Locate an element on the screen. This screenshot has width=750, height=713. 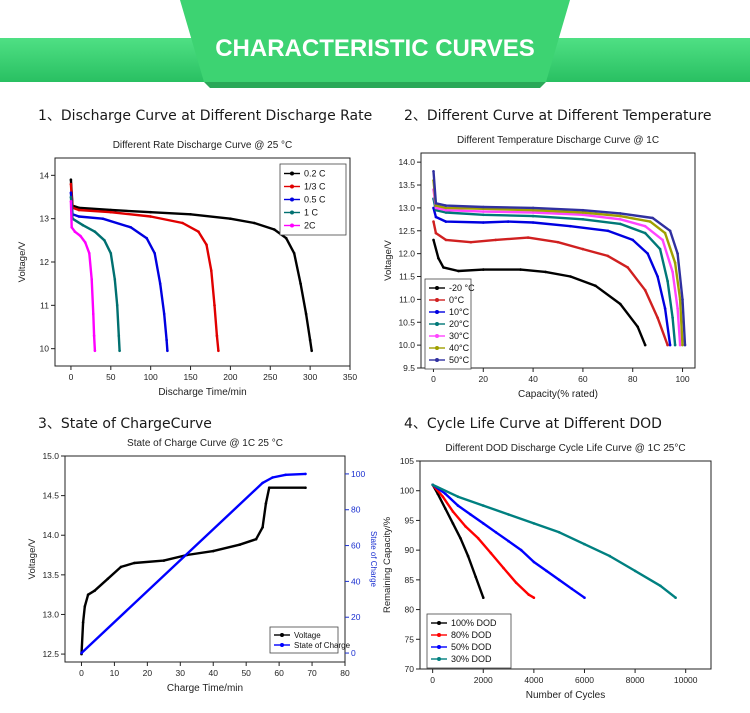
legend-box is located at coordinates (304, 640).